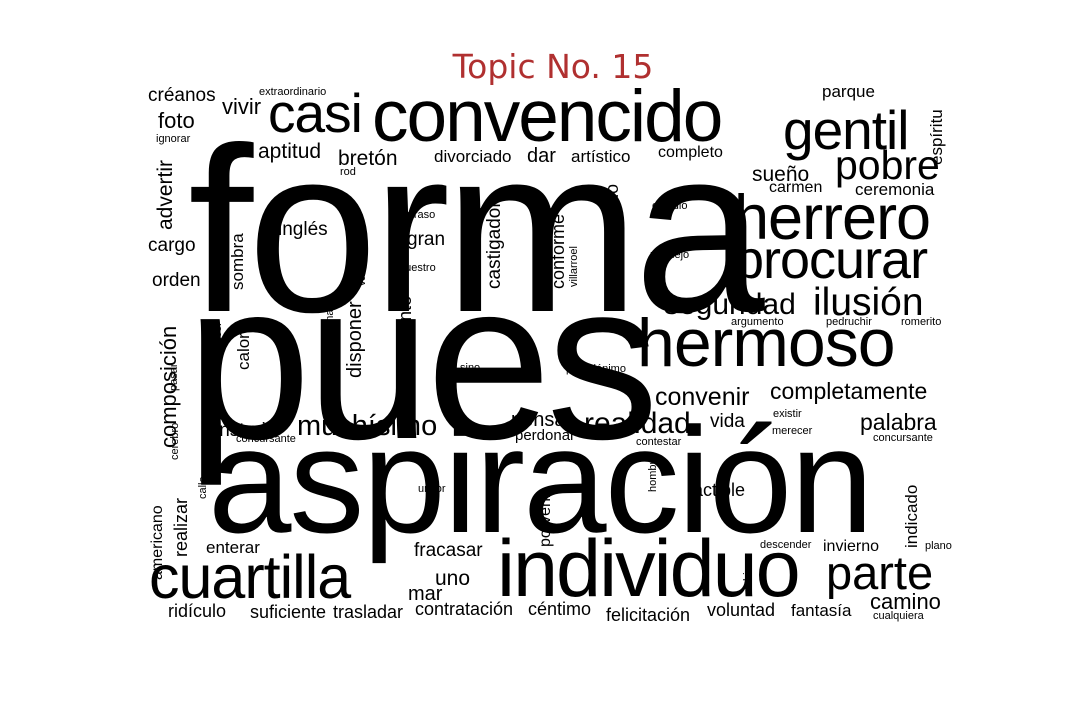 This screenshot has width=1080, height=720. What do you see at coordinates (176, 280) in the screenshot?
I see `word-orden: orden` at bounding box center [176, 280].